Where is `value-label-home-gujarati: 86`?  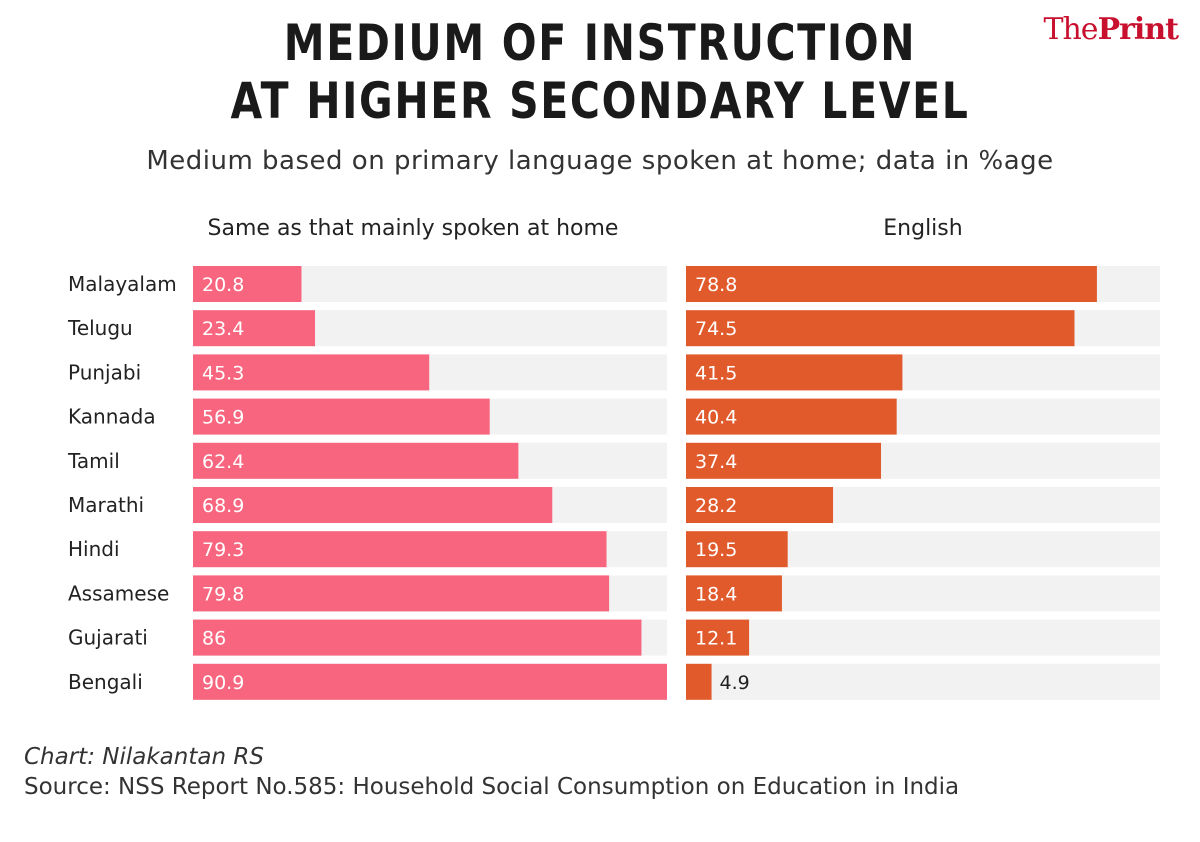 value-label-home-gujarati: 86 is located at coordinates (214, 639).